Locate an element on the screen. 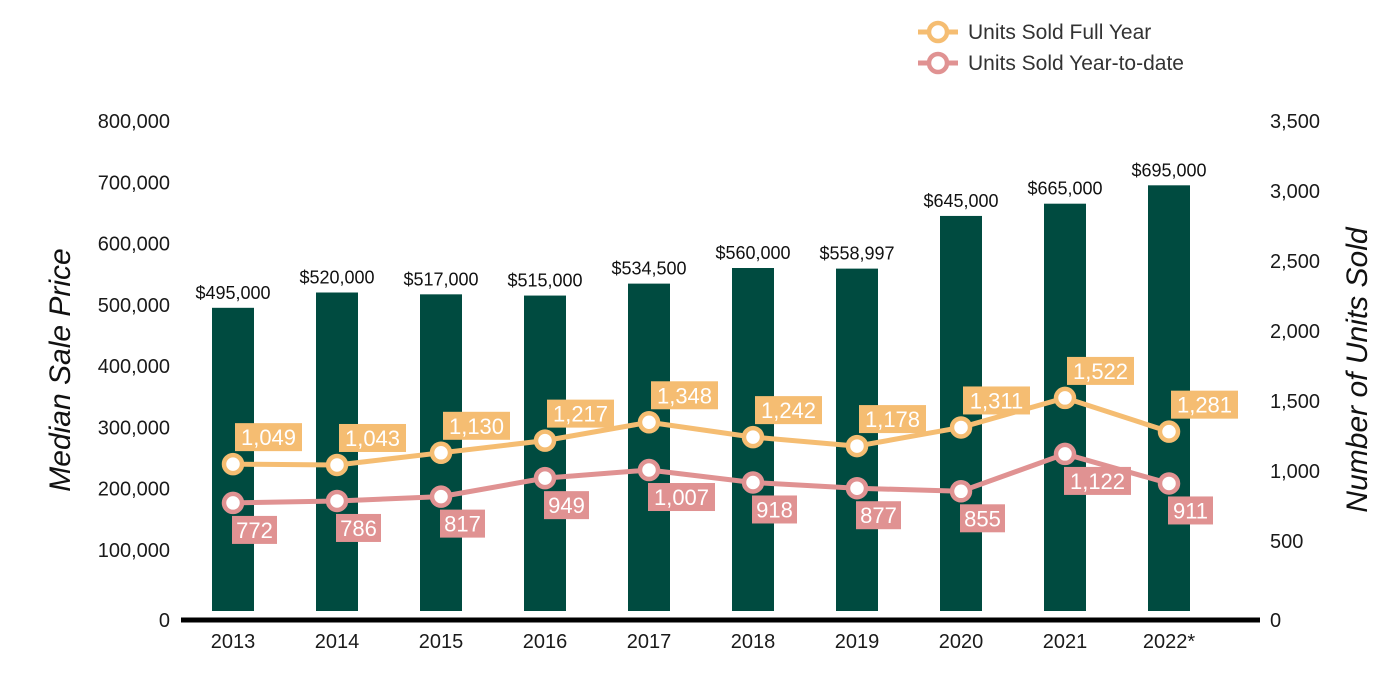  x-tick-label: 2015 is located at coordinates (441, 642).